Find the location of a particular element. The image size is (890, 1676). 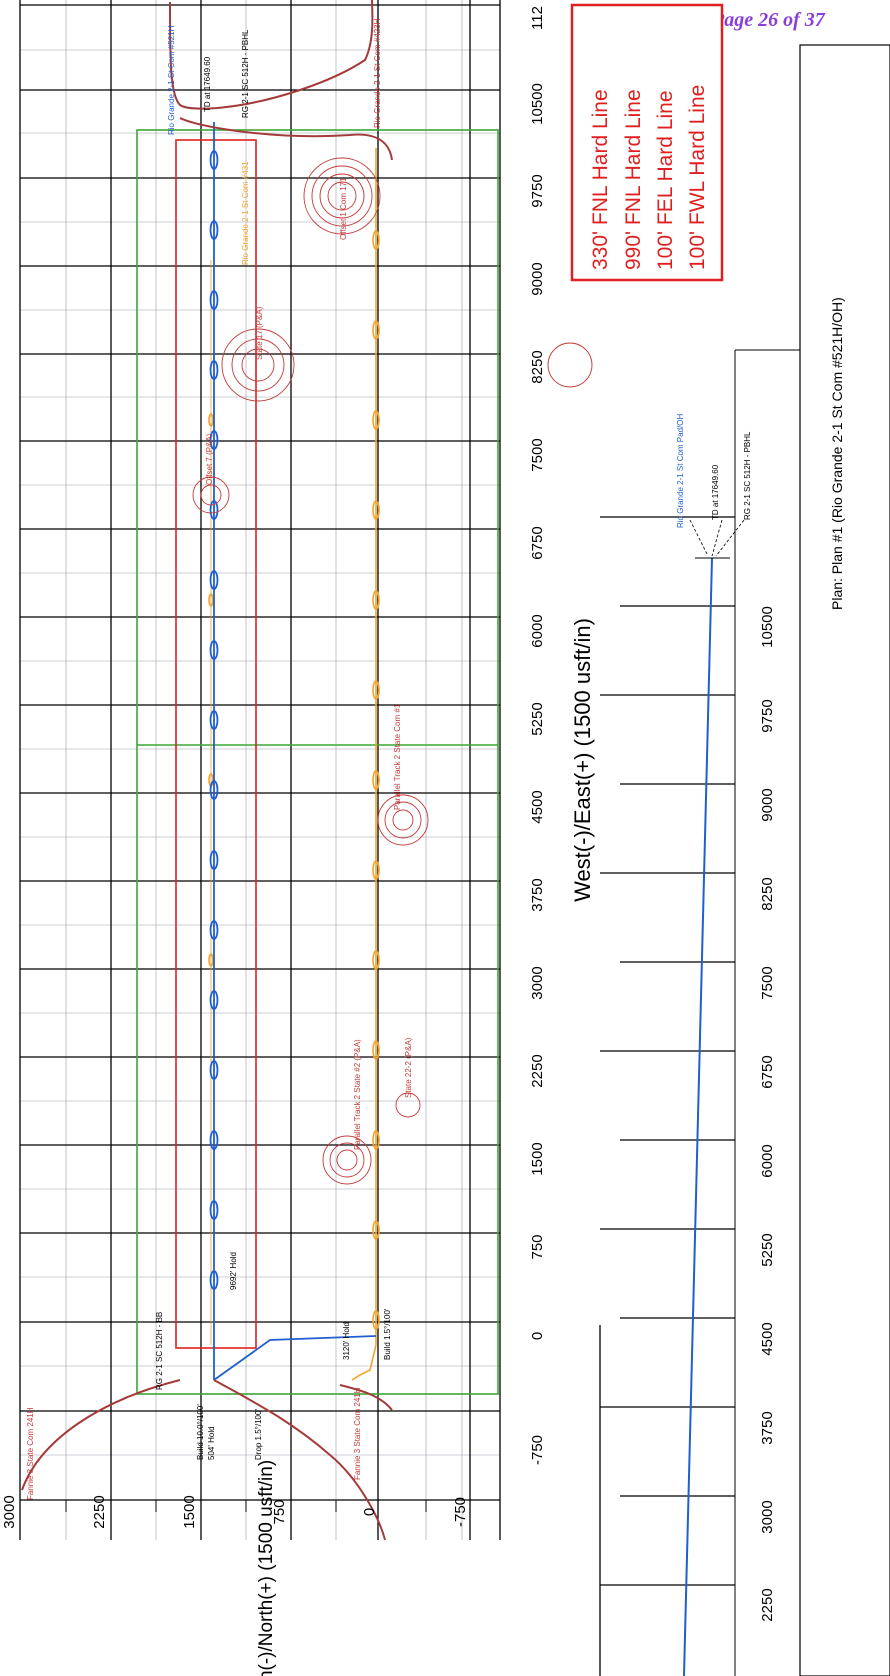

ann-build-15: Build 1.5°/100' is located at coordinates (387, 1334).